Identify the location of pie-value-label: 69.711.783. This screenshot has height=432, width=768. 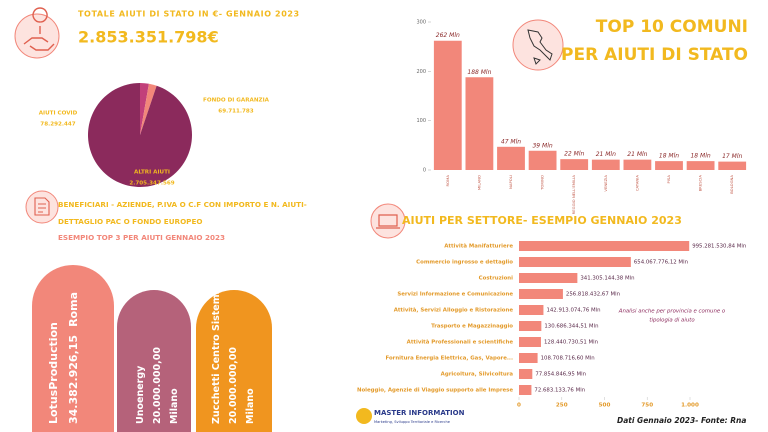
(235, 112).